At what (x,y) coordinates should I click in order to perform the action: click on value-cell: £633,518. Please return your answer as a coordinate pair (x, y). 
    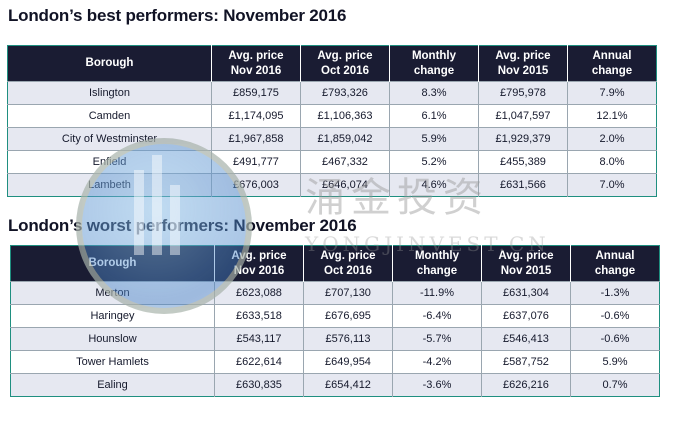
    Looking at the image, I should click on (259, 316).